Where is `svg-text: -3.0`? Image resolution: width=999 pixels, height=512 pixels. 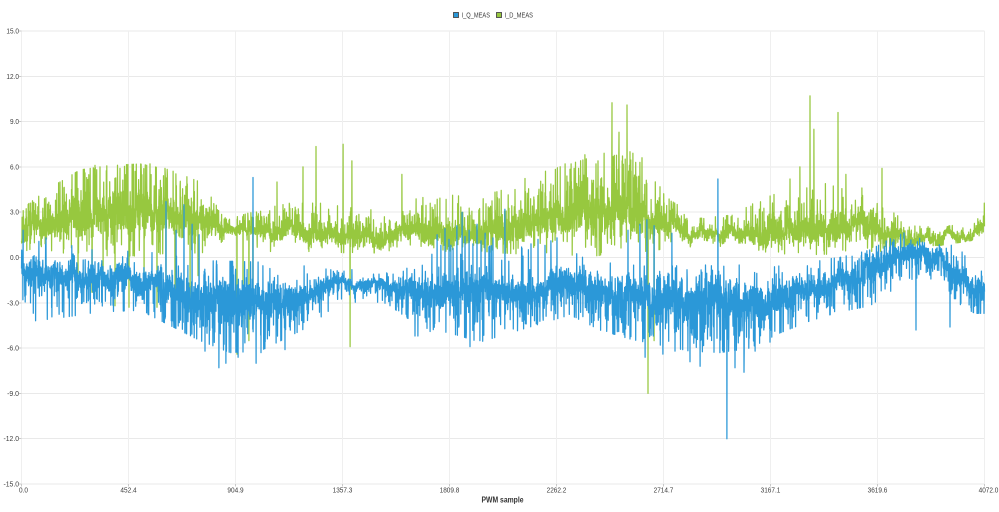 svg-text: -3.0 is located at coordinates (13, 302).